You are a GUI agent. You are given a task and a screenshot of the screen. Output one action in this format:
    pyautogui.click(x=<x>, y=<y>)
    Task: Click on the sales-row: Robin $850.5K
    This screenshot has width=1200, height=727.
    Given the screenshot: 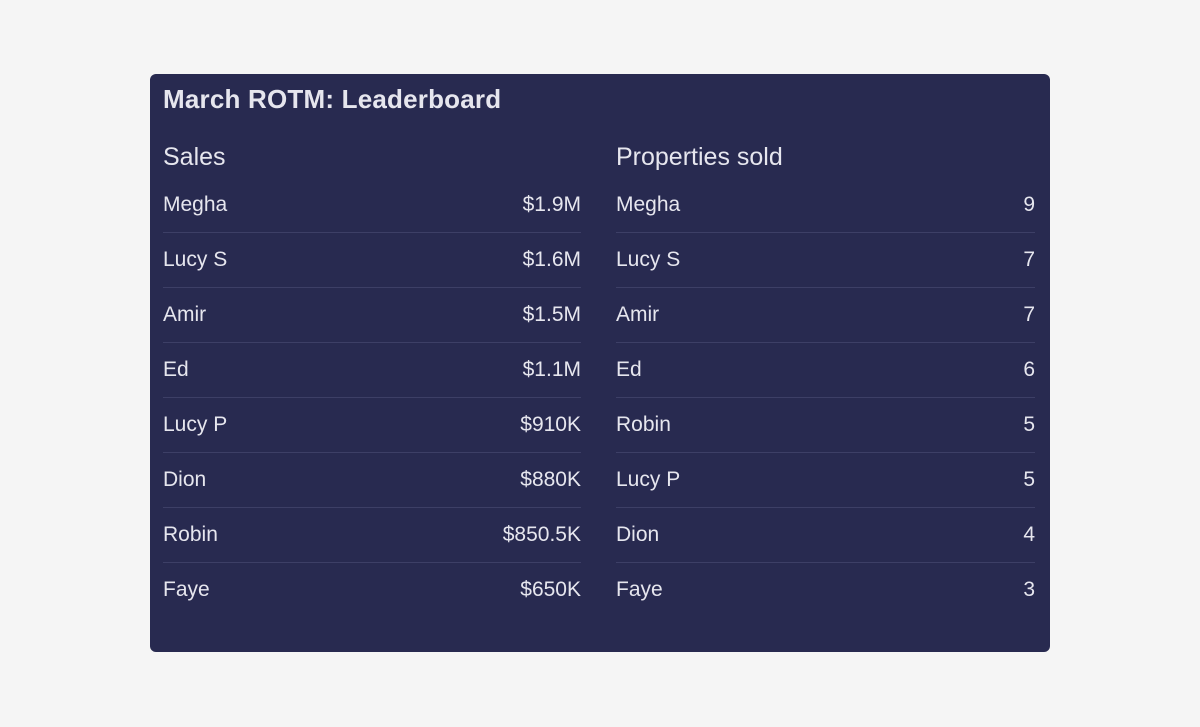 What is the action you would take?
    pyautogui.click(x=372, y=535)
    